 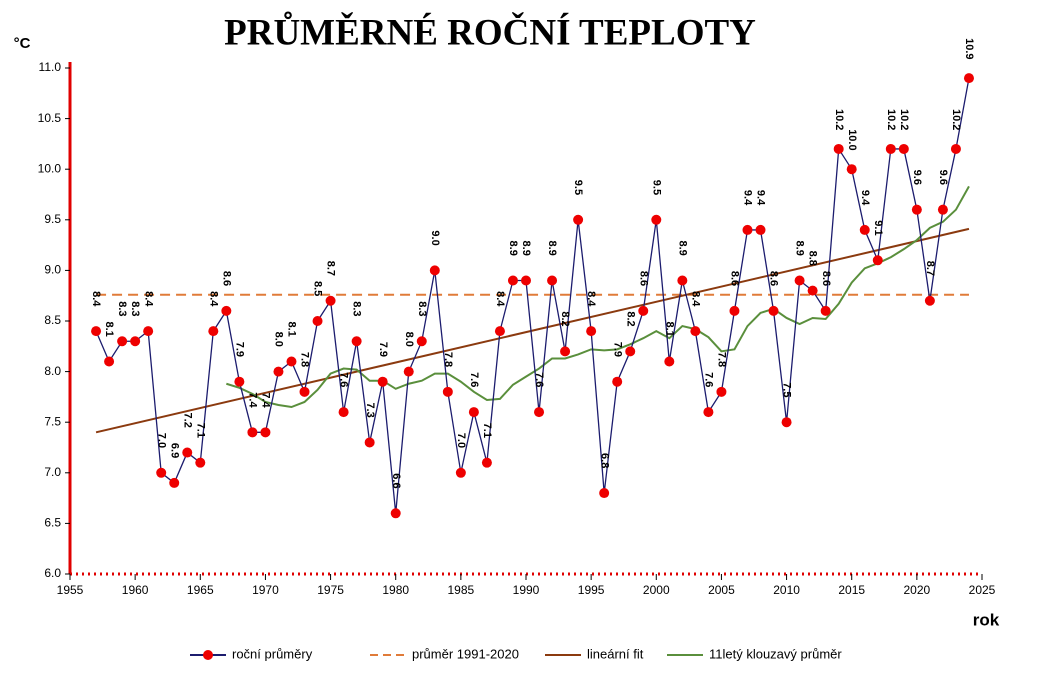 What do you see at coordinates (615, 653) in the screenshot?
I see `legend-label: lineární fit` at bounding box center [615, 653].